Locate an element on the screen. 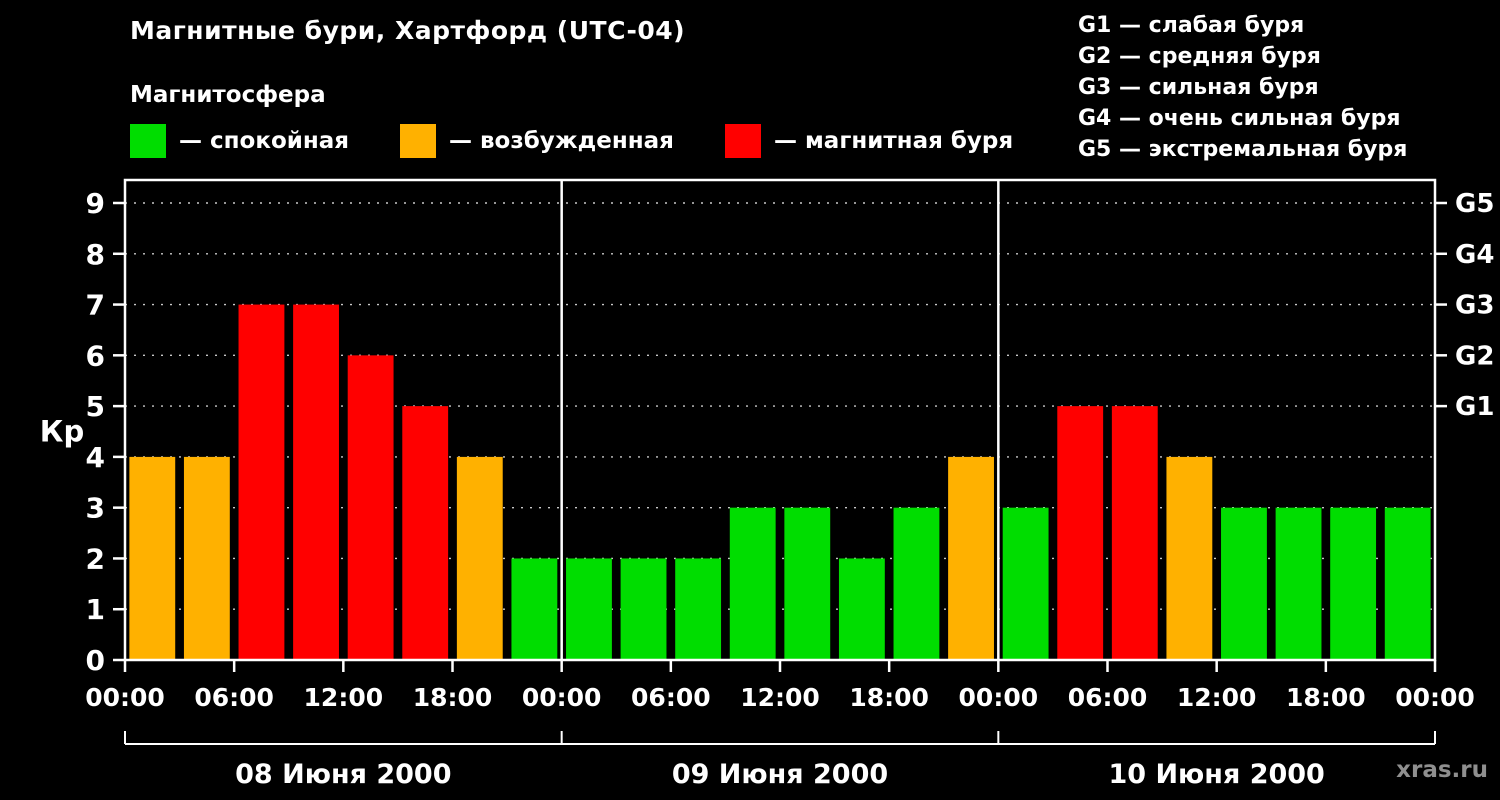 The image size is (1500, 800). y-tick-label: 2 is located at coordinates (95, 558).